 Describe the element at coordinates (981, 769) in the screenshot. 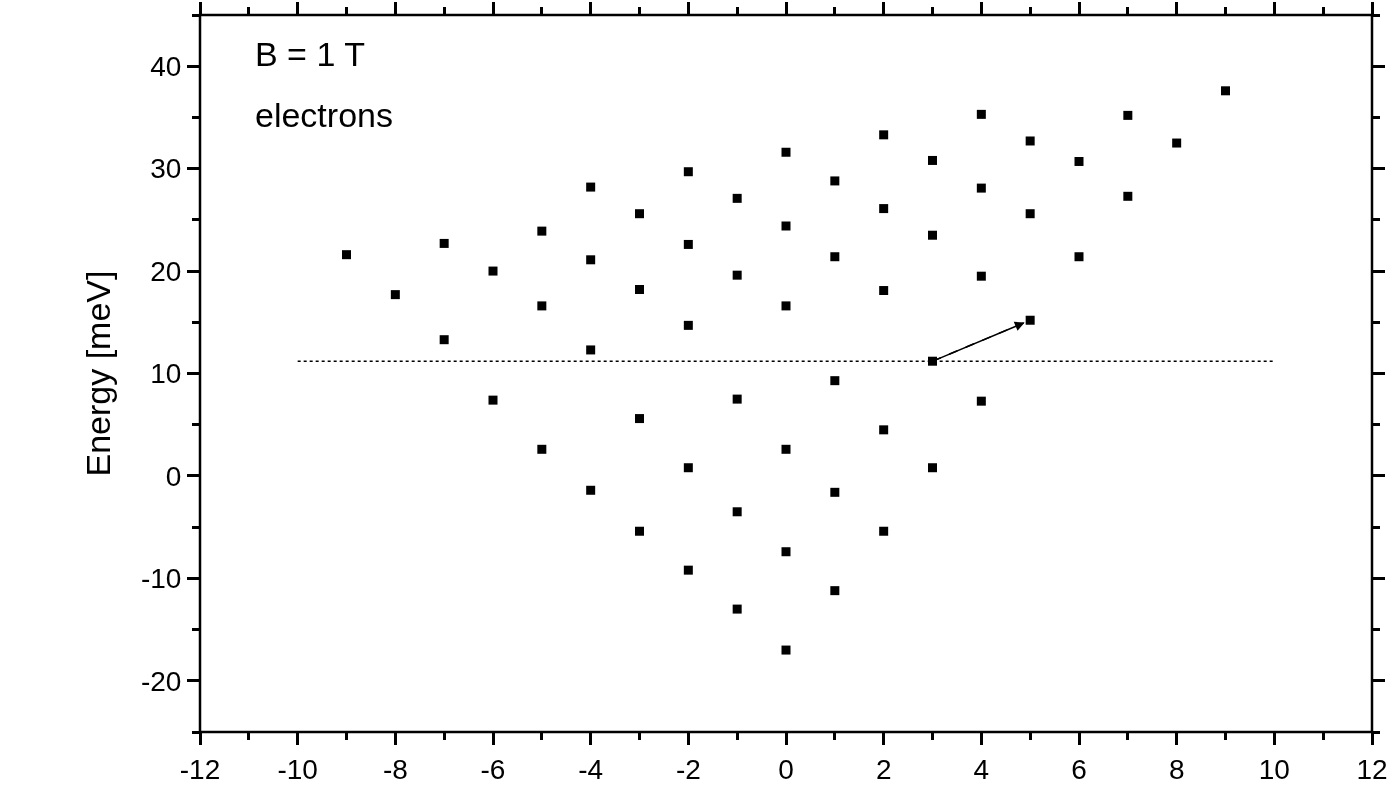

I see `x-tick-label: 4` at that location.